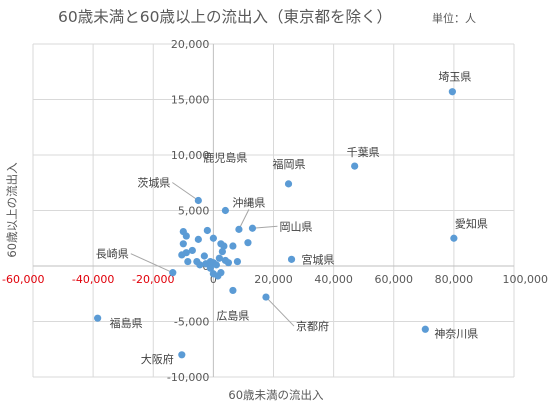 This screenshot has width=550, height=408. Describe the element at coordinates (194, 211) in the screenshot. I see `y-tick-label: 5,000` at that location.